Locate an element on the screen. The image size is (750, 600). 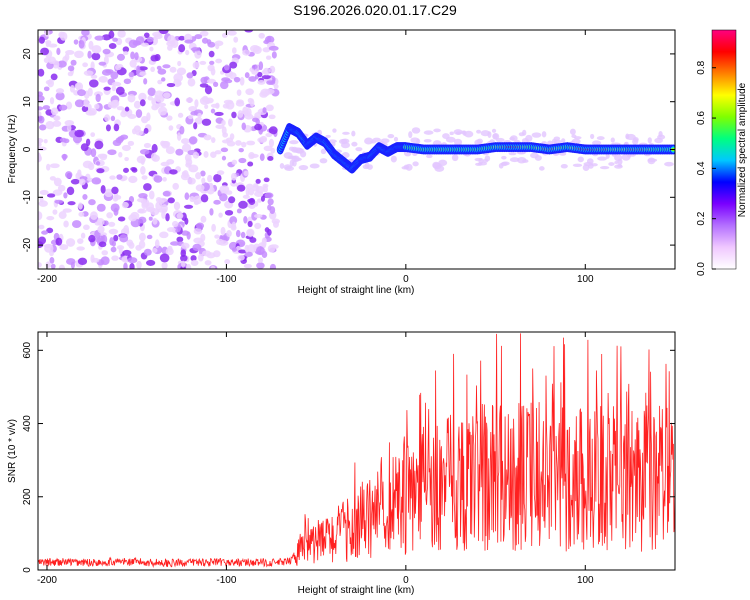
chart-title: S196.2026.020.01.17.C29 is located at coordinates (375, 10).